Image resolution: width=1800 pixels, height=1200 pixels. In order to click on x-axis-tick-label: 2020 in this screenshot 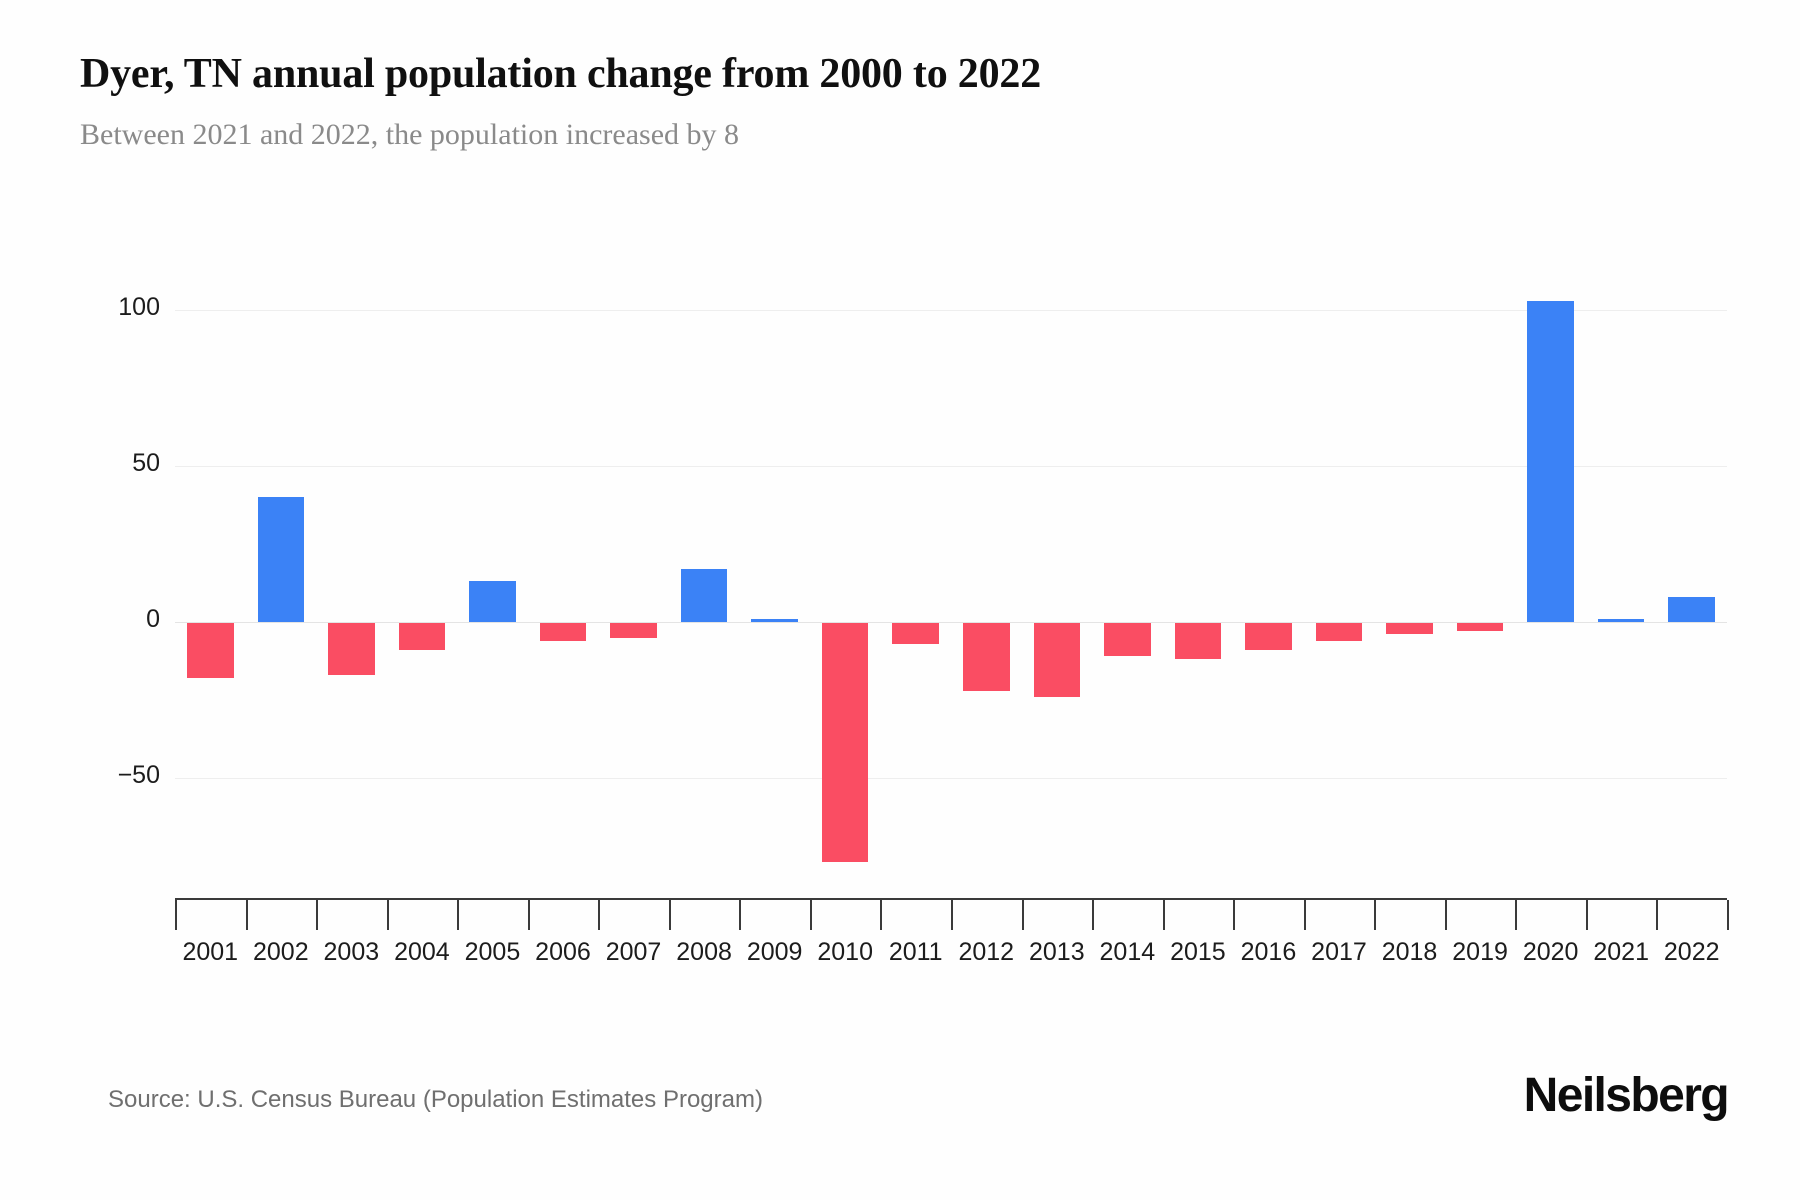, I will do `click(1550, 952)`.